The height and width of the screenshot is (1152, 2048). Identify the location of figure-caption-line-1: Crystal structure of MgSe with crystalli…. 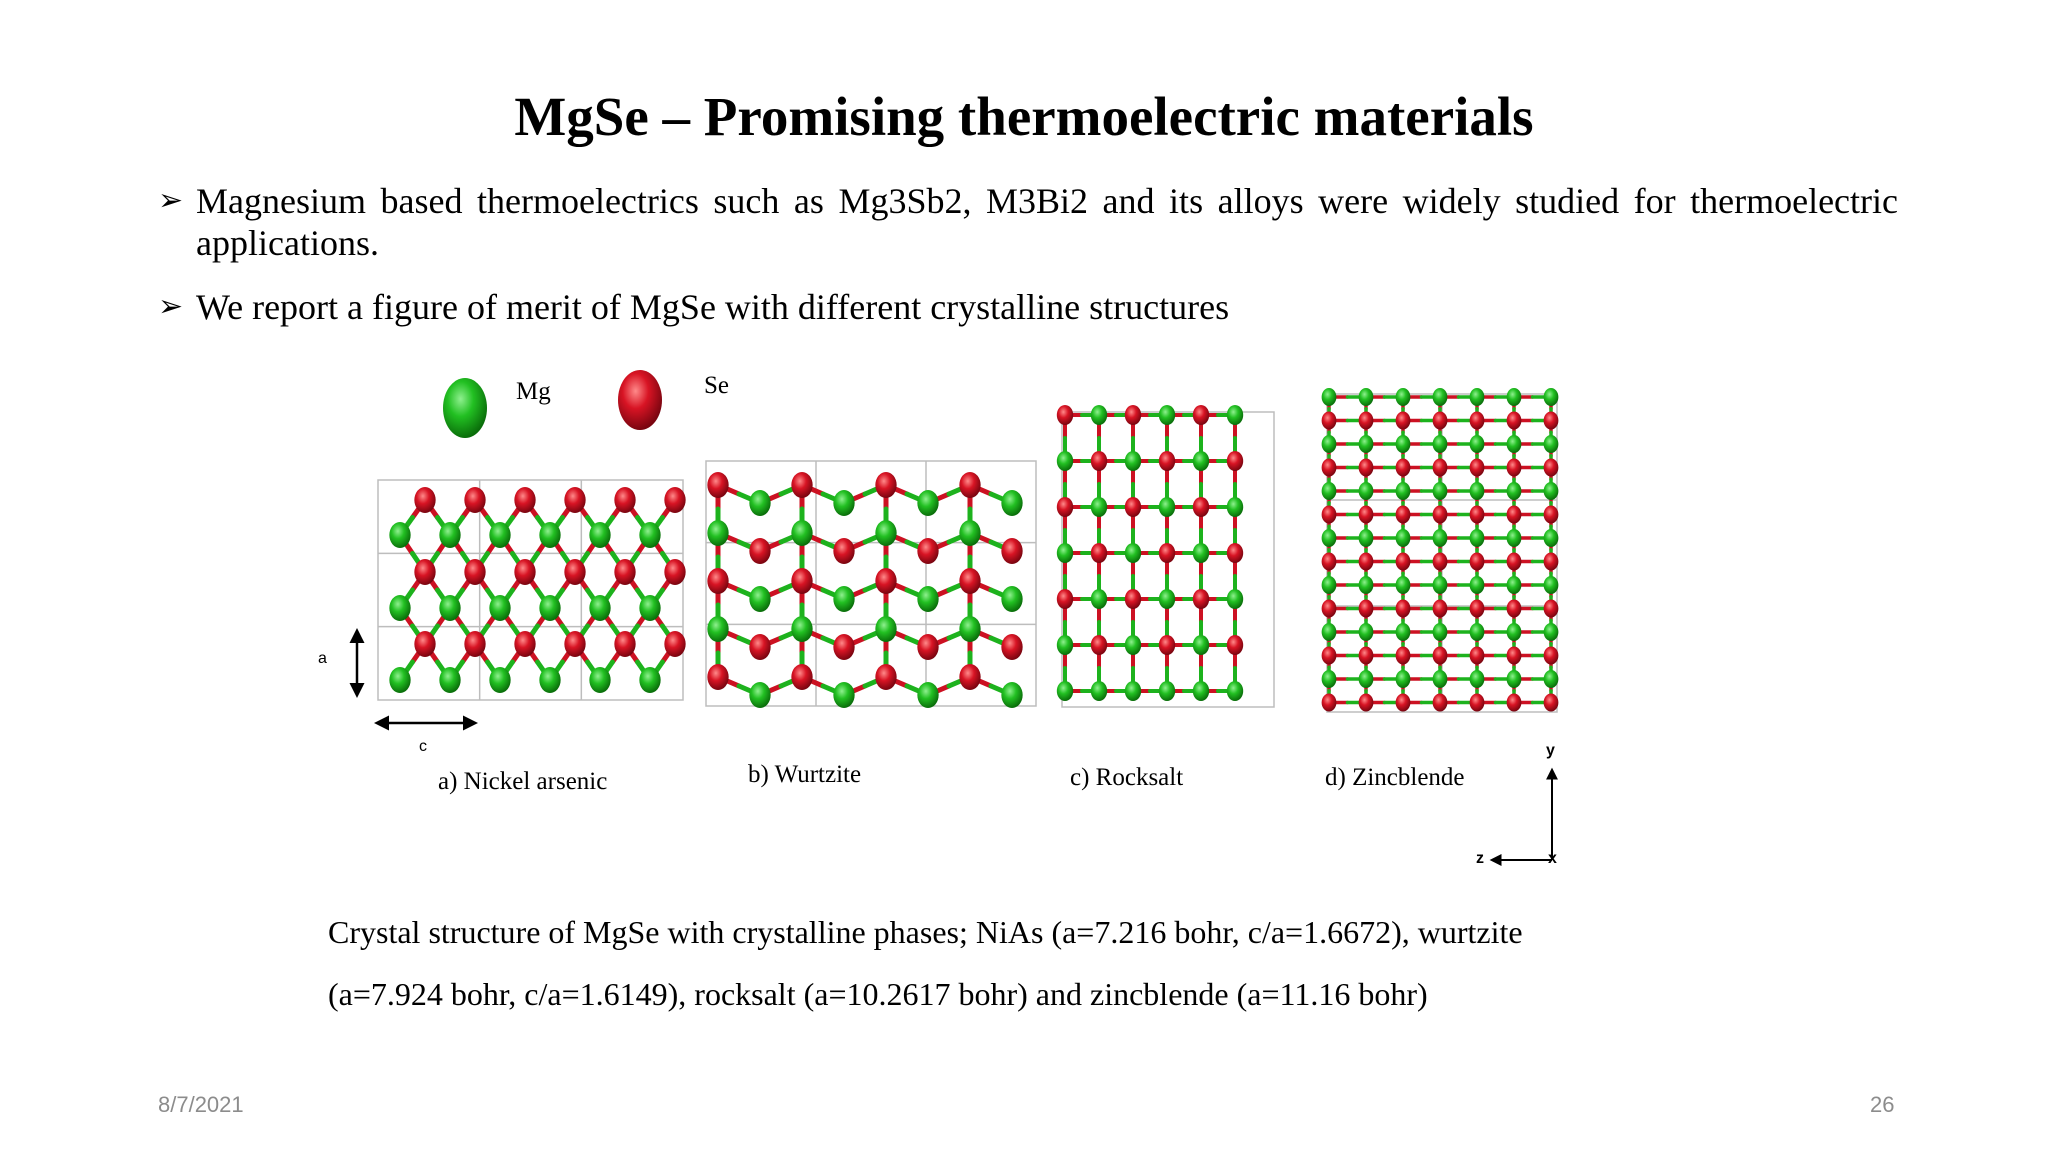
(925, 932).